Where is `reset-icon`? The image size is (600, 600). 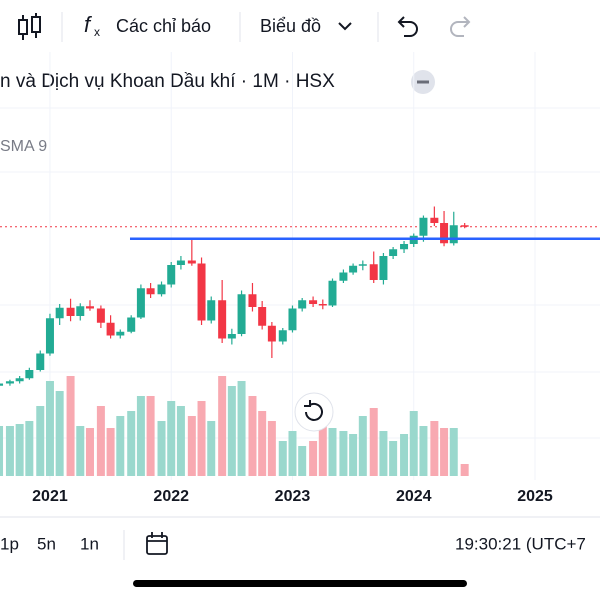
reset-icon is located at coordinates (313, 410).